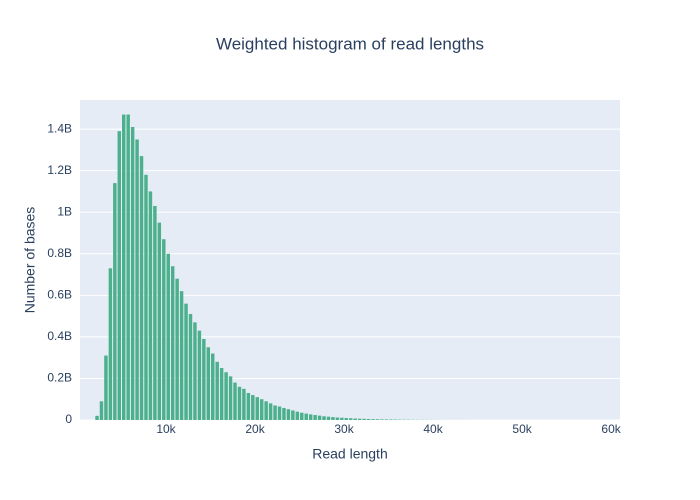 The image size is (700, 500). What do you see at coordinates (59, 128) in the screenshot?
I see `y-tick-label: 1.4B` at bounding box center [59, 128].